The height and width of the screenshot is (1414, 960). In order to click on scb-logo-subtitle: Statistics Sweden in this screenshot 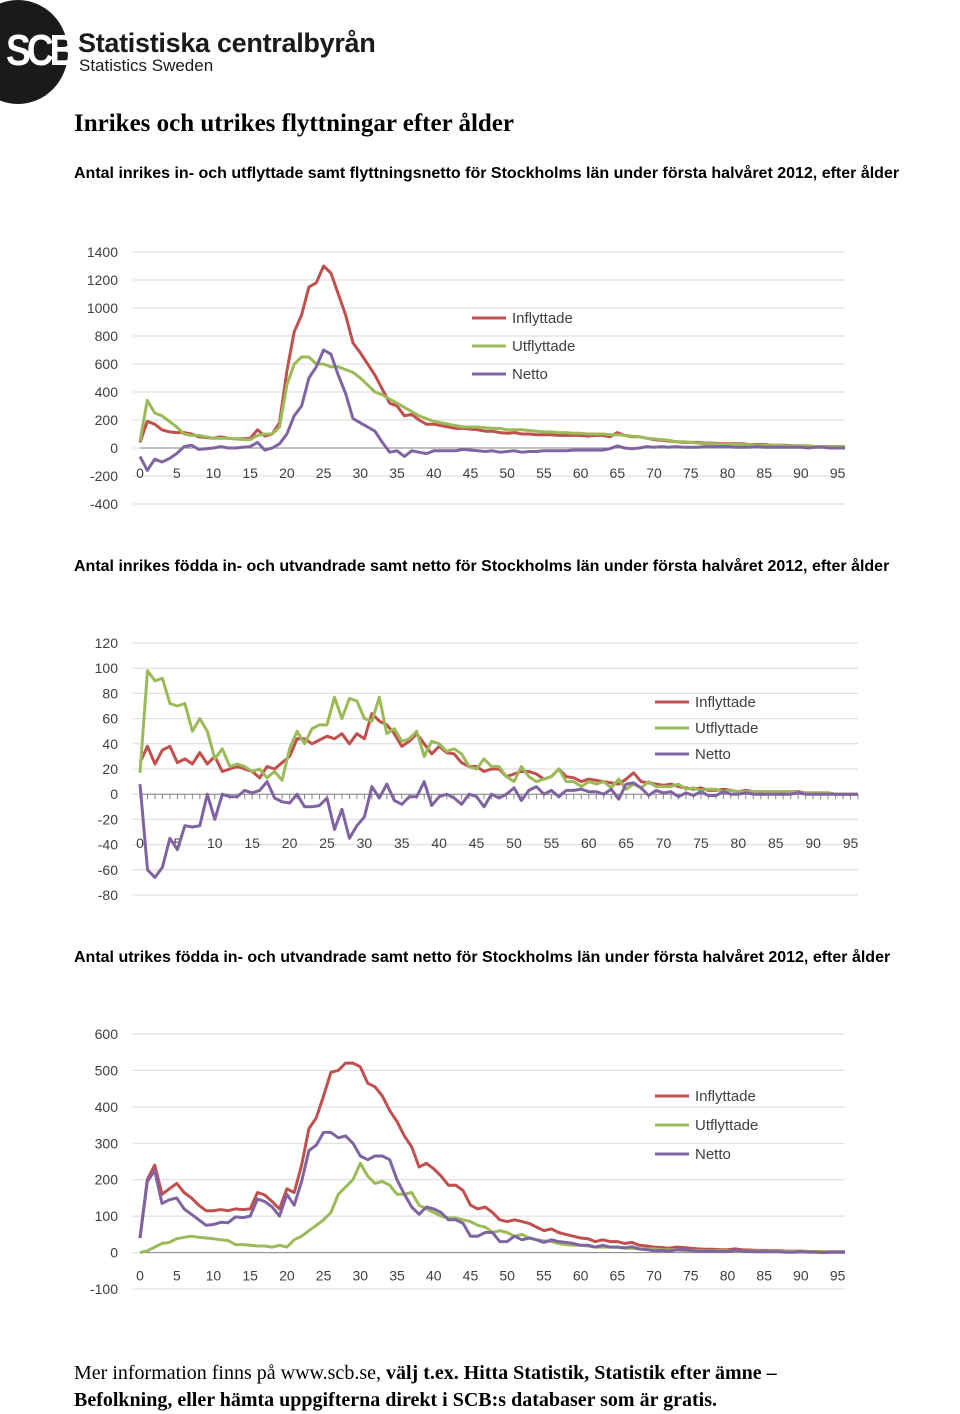, I will do `click(146, 65)`.